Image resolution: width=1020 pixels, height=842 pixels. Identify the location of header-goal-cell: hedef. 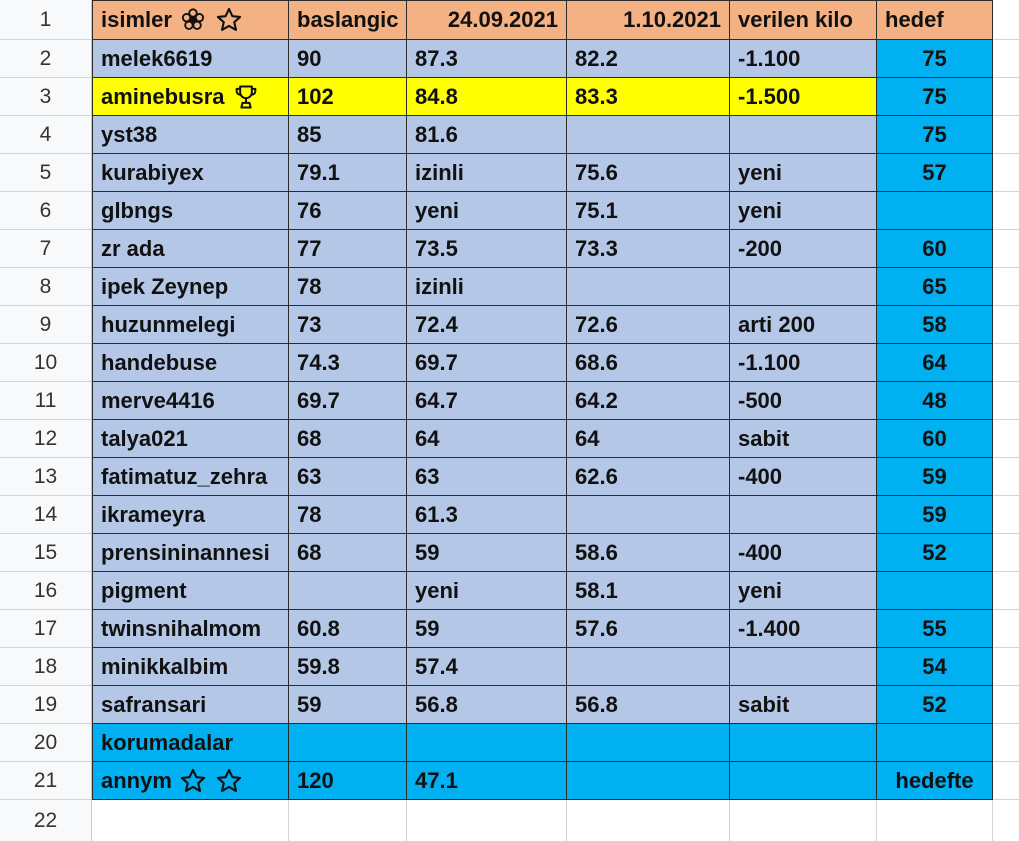
(935, 20).